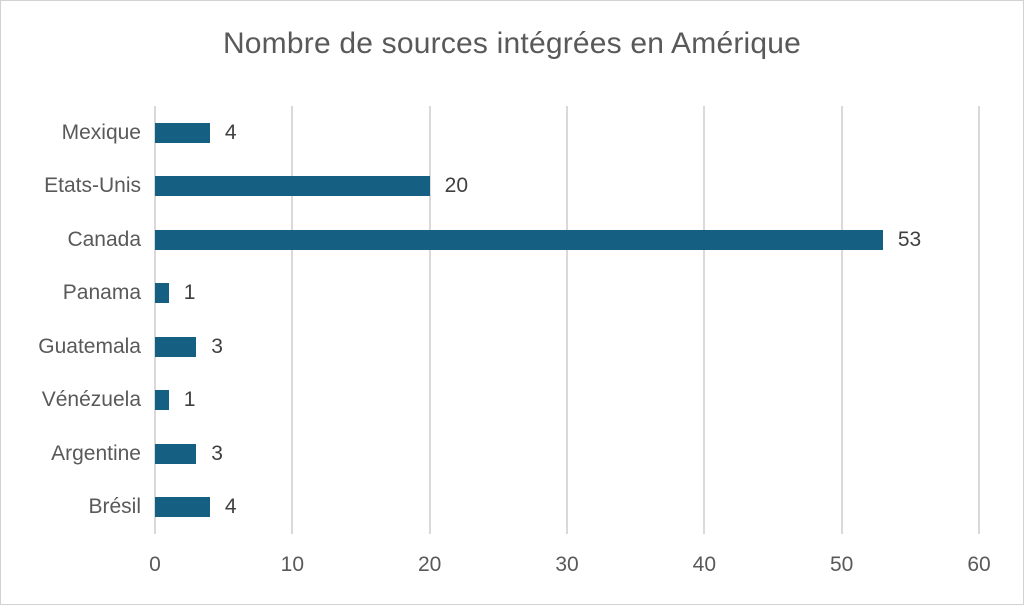 This screenshot has height=605, width=1024. What do you see at coordinates (176, 346) in the screenshot?
I see `bar-guatemala` at bounding box center [176, 346].